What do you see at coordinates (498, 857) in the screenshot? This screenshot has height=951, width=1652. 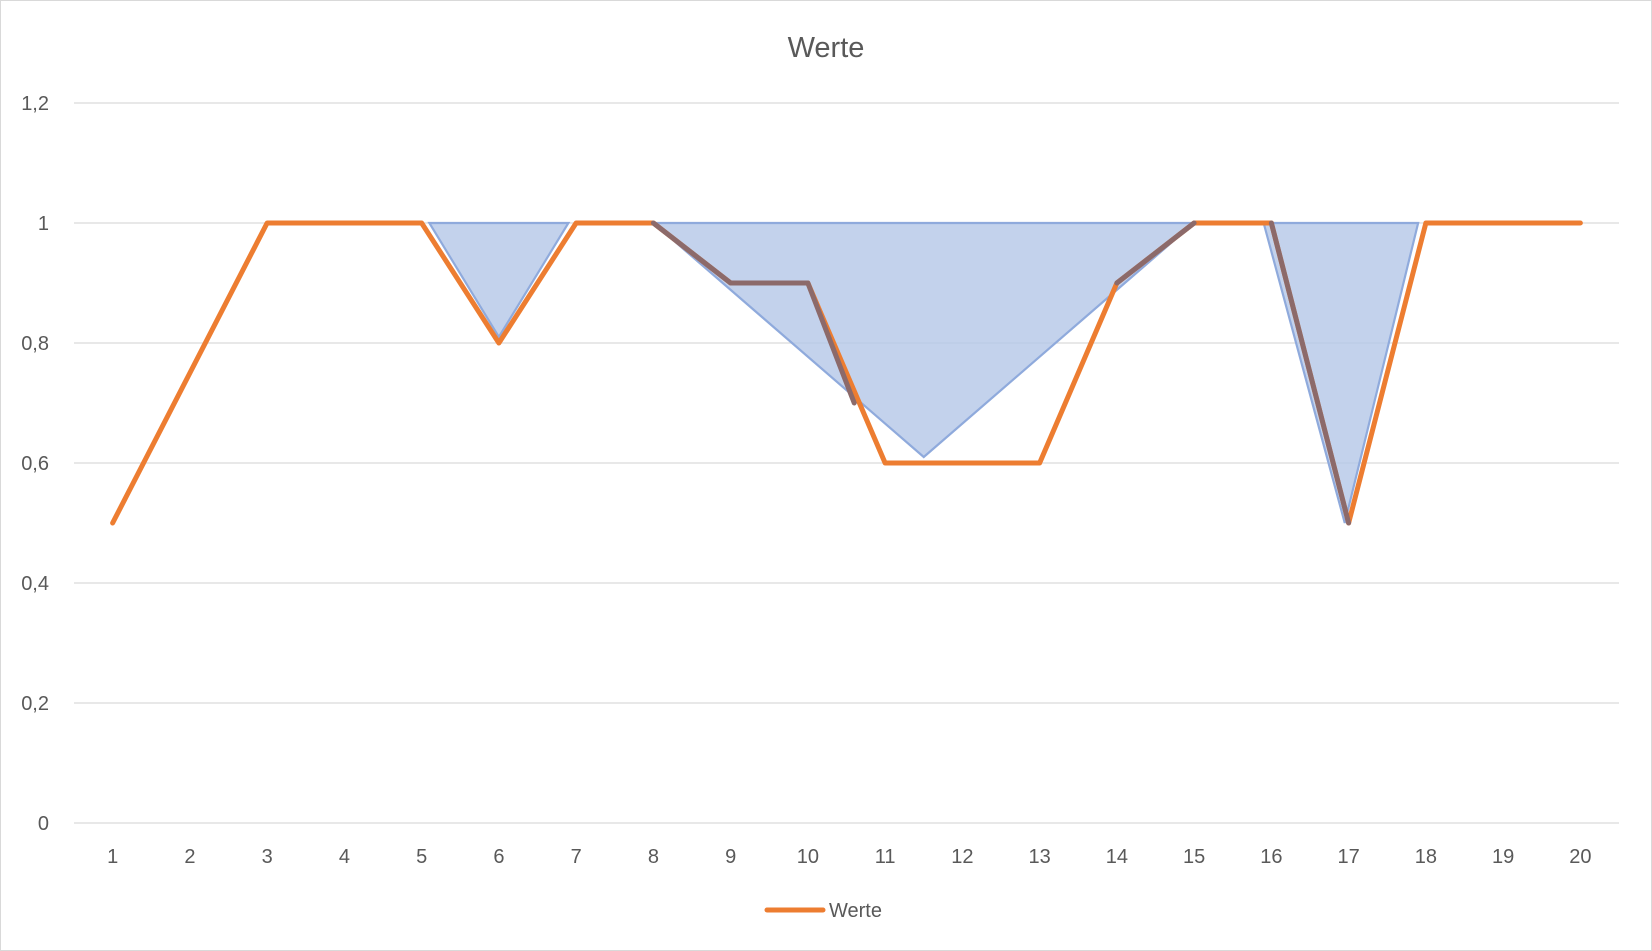 I see `x-tick-label: 6` at bounding box center [498, 857].